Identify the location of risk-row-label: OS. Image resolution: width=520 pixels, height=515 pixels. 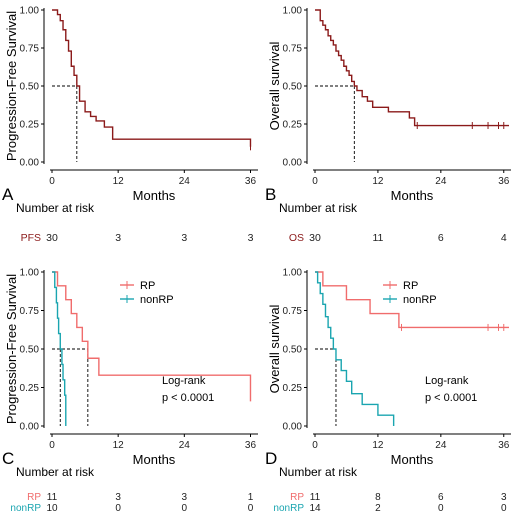
(296, 238).